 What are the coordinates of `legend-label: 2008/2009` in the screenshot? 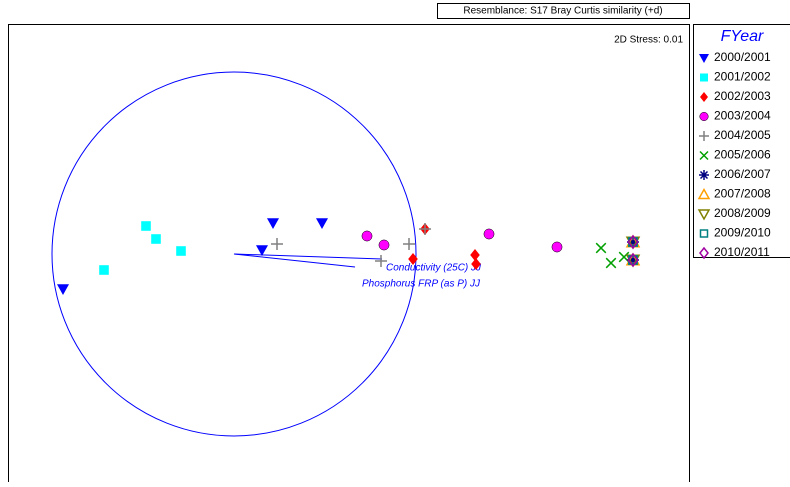 It's located at (742, 213).